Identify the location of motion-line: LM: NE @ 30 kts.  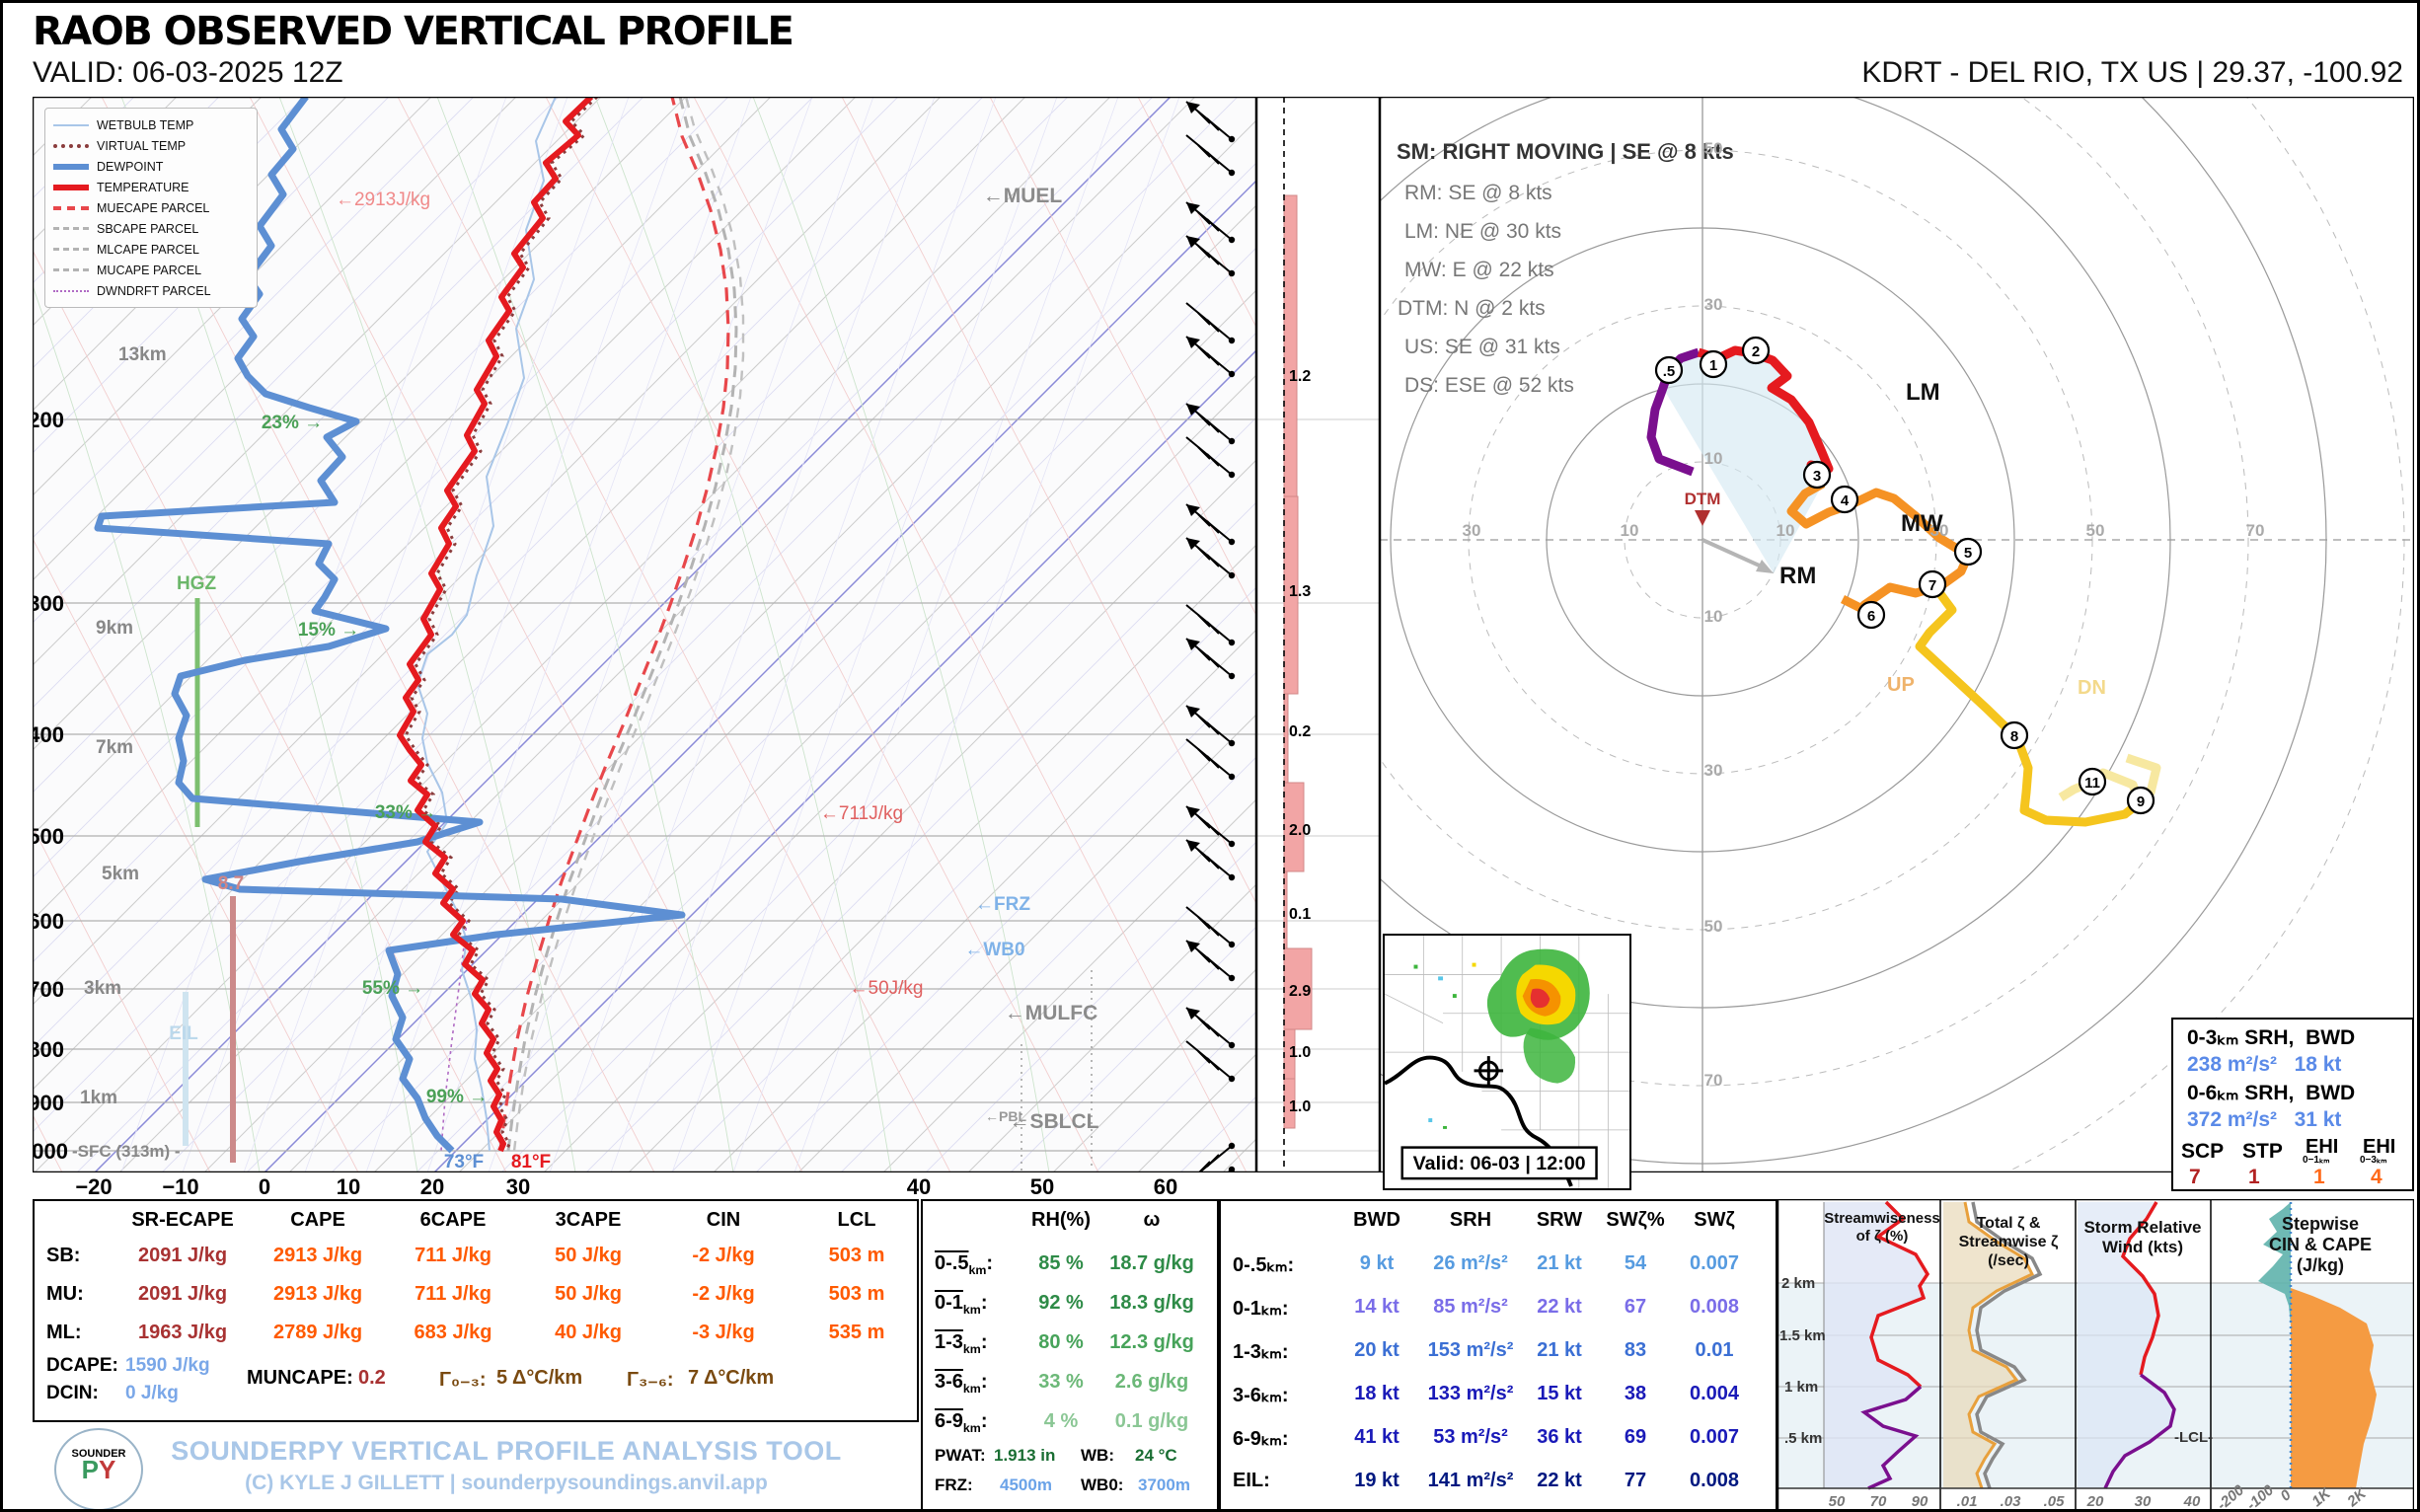
(1482, 232).